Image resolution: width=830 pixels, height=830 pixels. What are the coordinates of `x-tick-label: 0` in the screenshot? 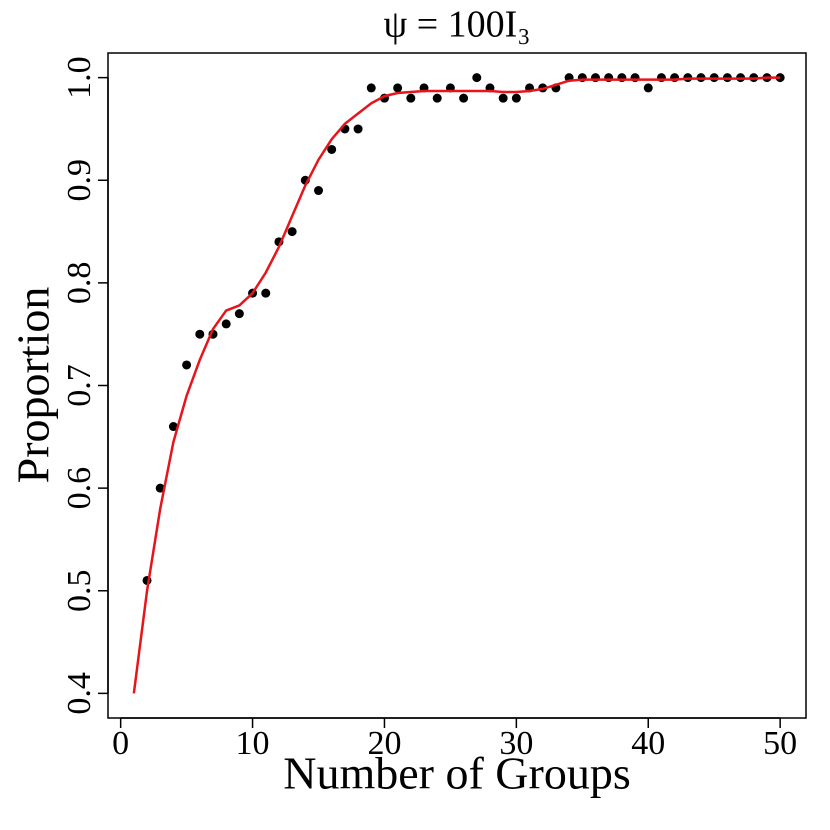 It's located at (120, 743).